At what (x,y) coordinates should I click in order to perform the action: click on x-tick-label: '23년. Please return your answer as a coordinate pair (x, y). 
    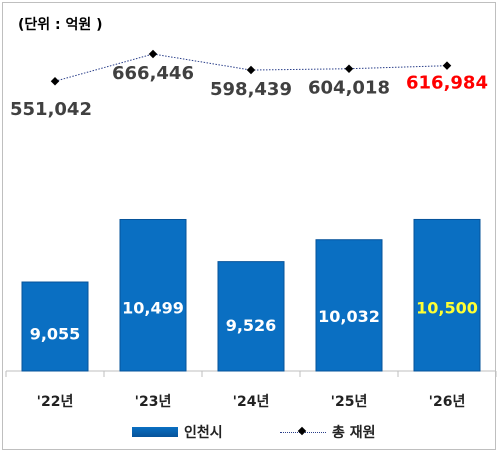
    Looking at the image, I should click on (153, 402).